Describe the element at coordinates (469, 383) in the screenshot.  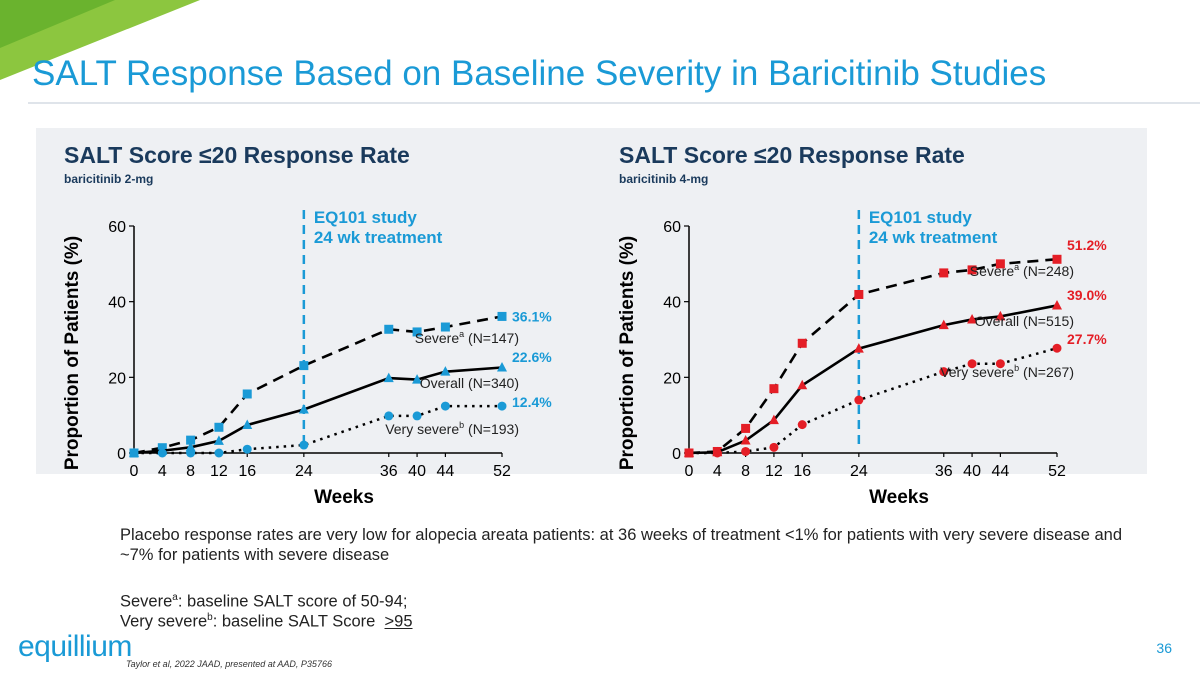
I see `series-legend-label: Overall (N=340)` at that location.